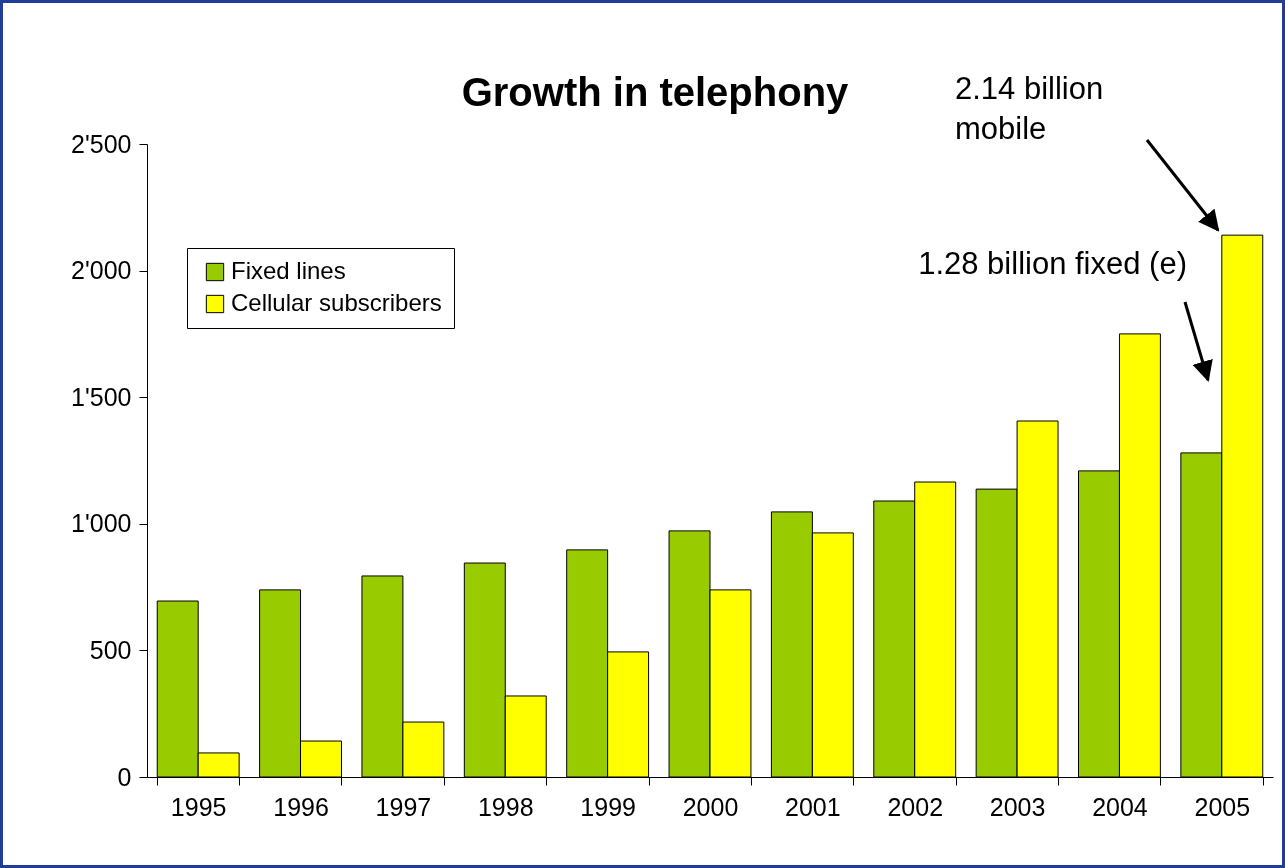 The image size is (1285, 868). What do you see at coordinates (124, 776) in the screenshot?
I see `y-tick-label: 0` at bounding box center [124, 776].